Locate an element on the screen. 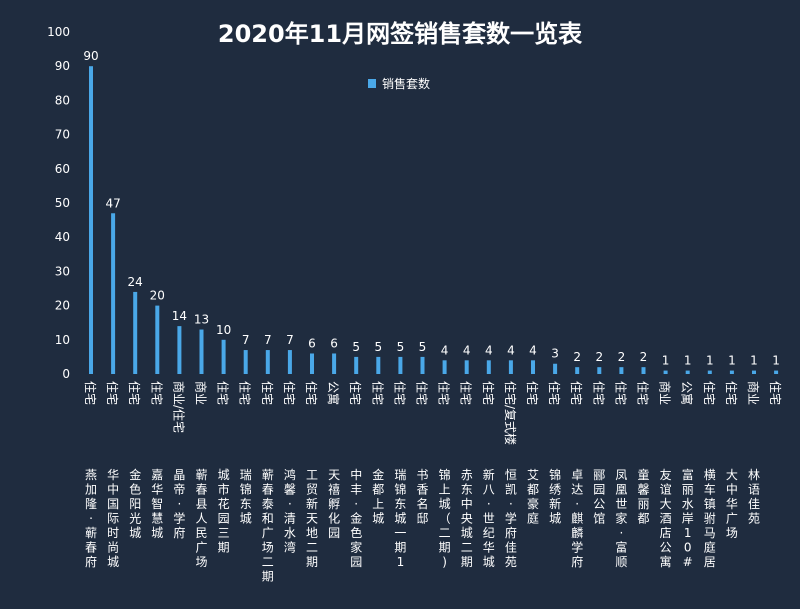  x-name-label: 嘉华智慧城 is located at coordinates (157, 504).